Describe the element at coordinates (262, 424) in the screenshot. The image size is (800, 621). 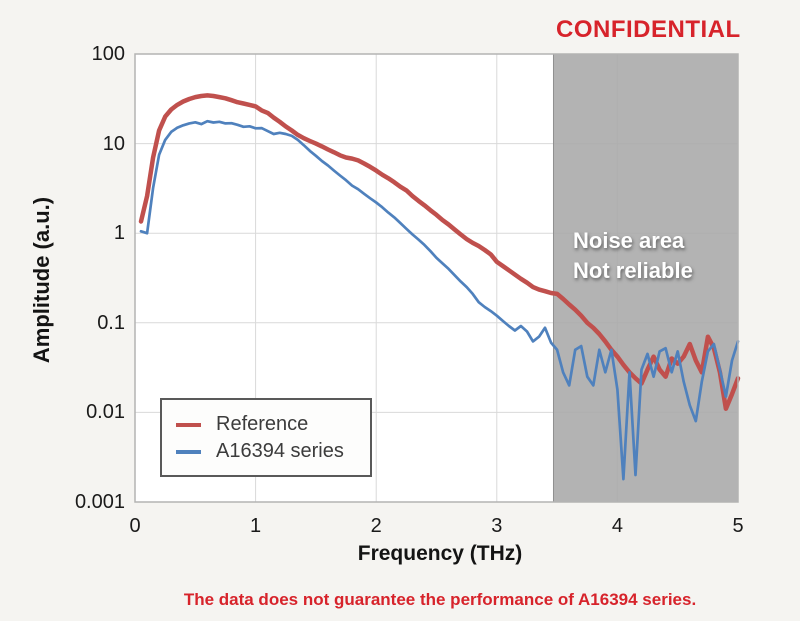
I see `legend-label-reference: Reference` at that location.